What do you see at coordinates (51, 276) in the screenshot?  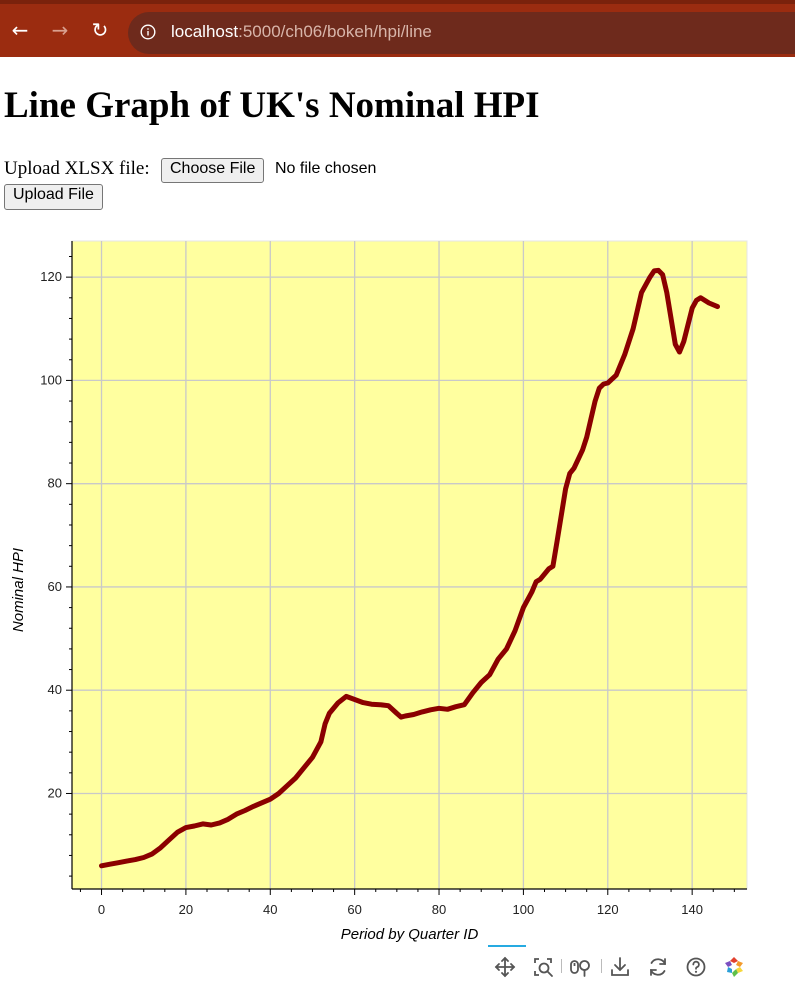 I see `y-tick-label: 120` at bounding box center [51, 276].